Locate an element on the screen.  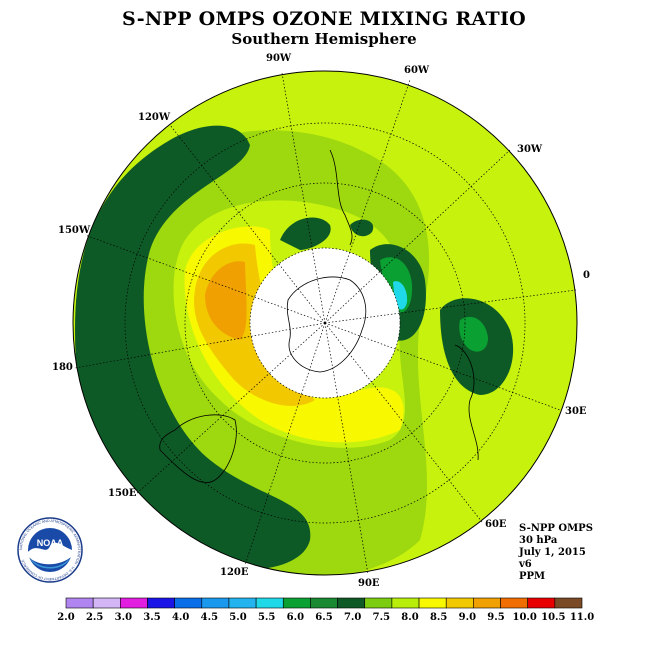
map-subtitle: Southern Hemisphere is located at coordinates (324, 39).